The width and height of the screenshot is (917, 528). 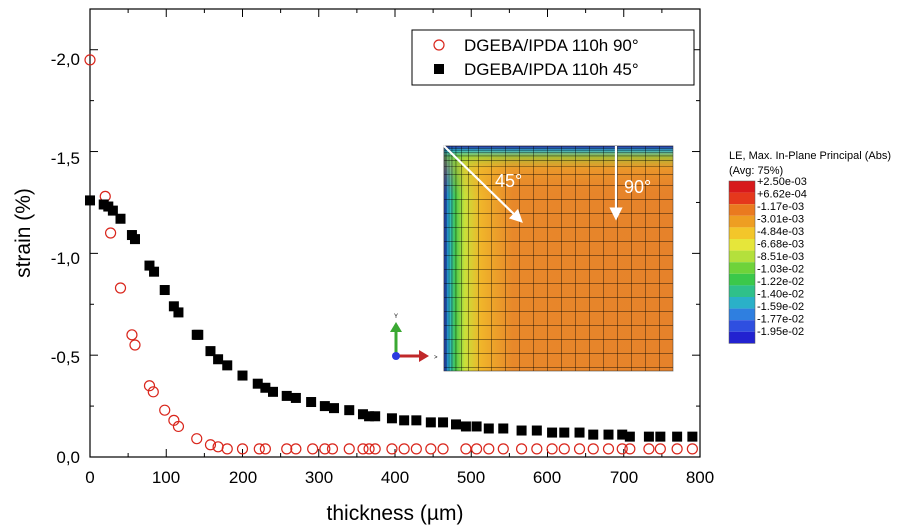 I want to click on colorbar-outline, so click(x=742, y=262).